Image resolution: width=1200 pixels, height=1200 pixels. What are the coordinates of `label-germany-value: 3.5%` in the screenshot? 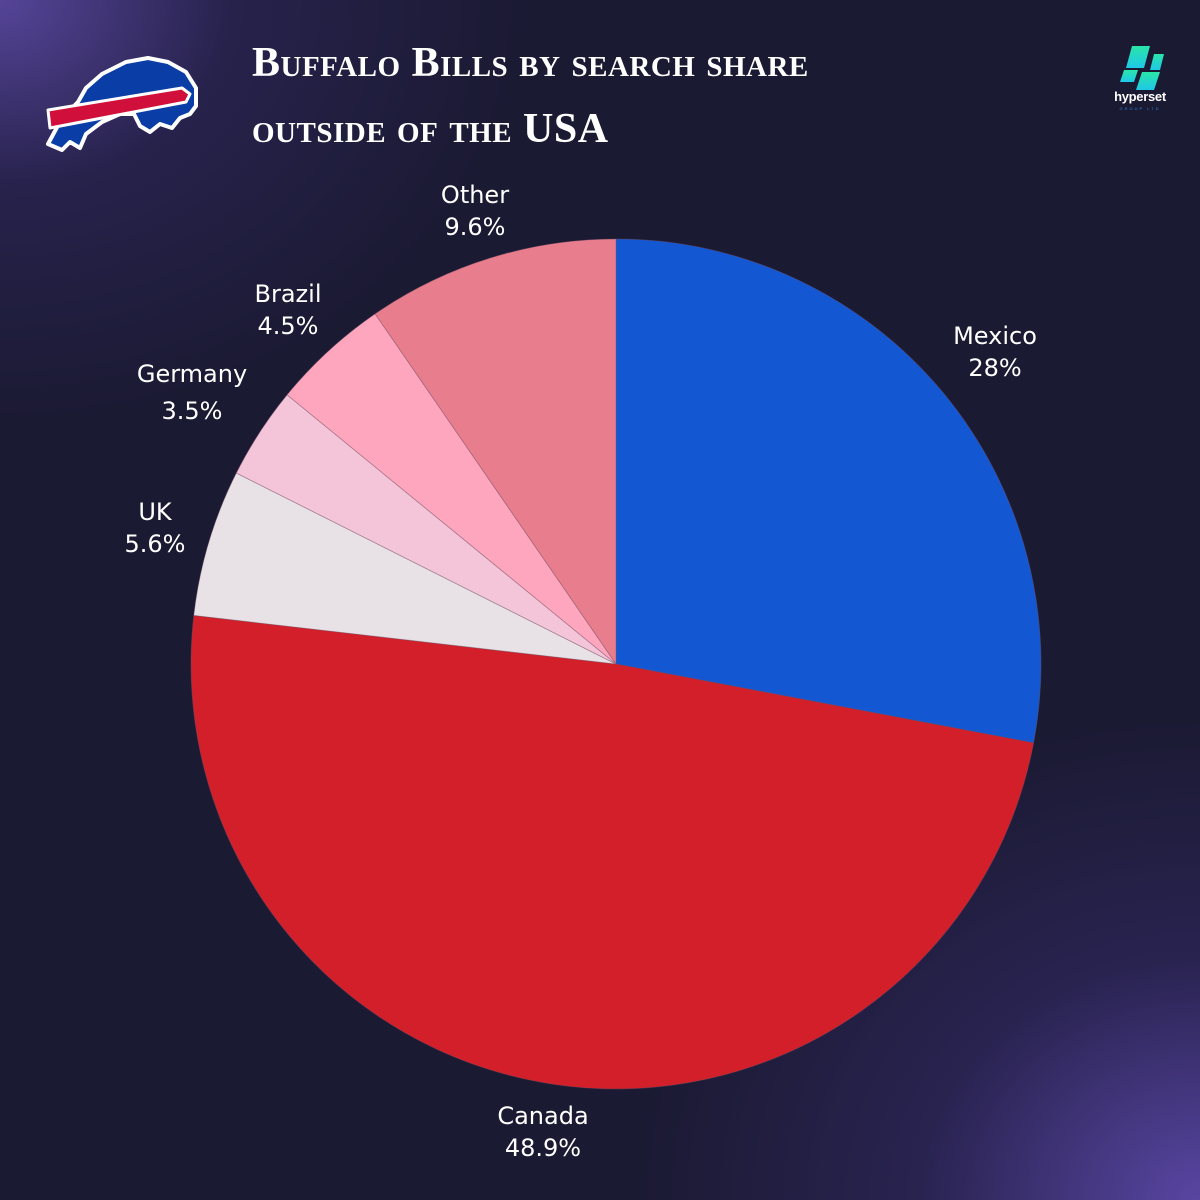 It's located at (192, 411).